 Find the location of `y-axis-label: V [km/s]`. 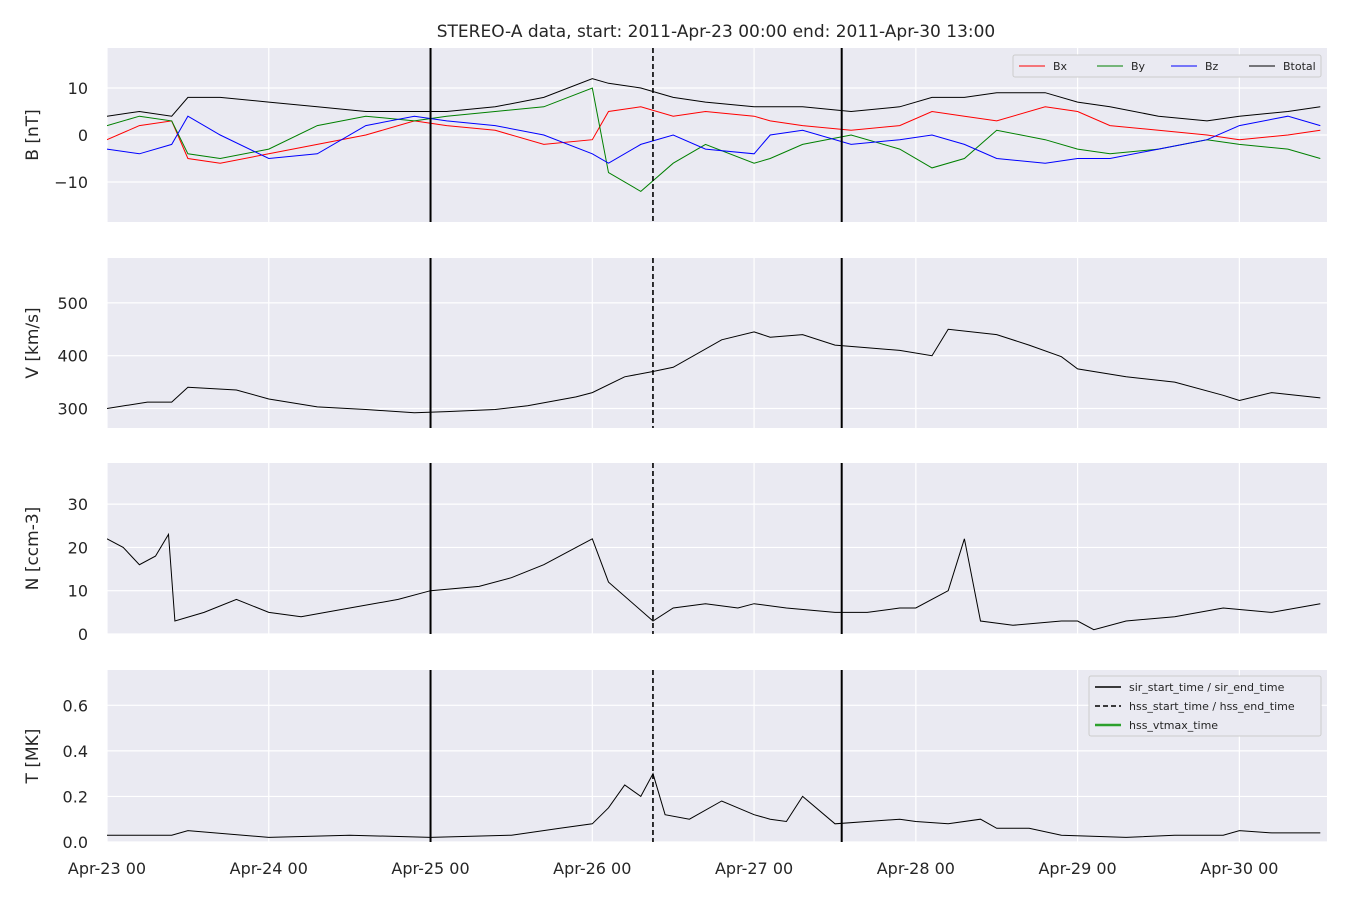

y-axis-label: V [km/s] is located at coordinates (33, 342).